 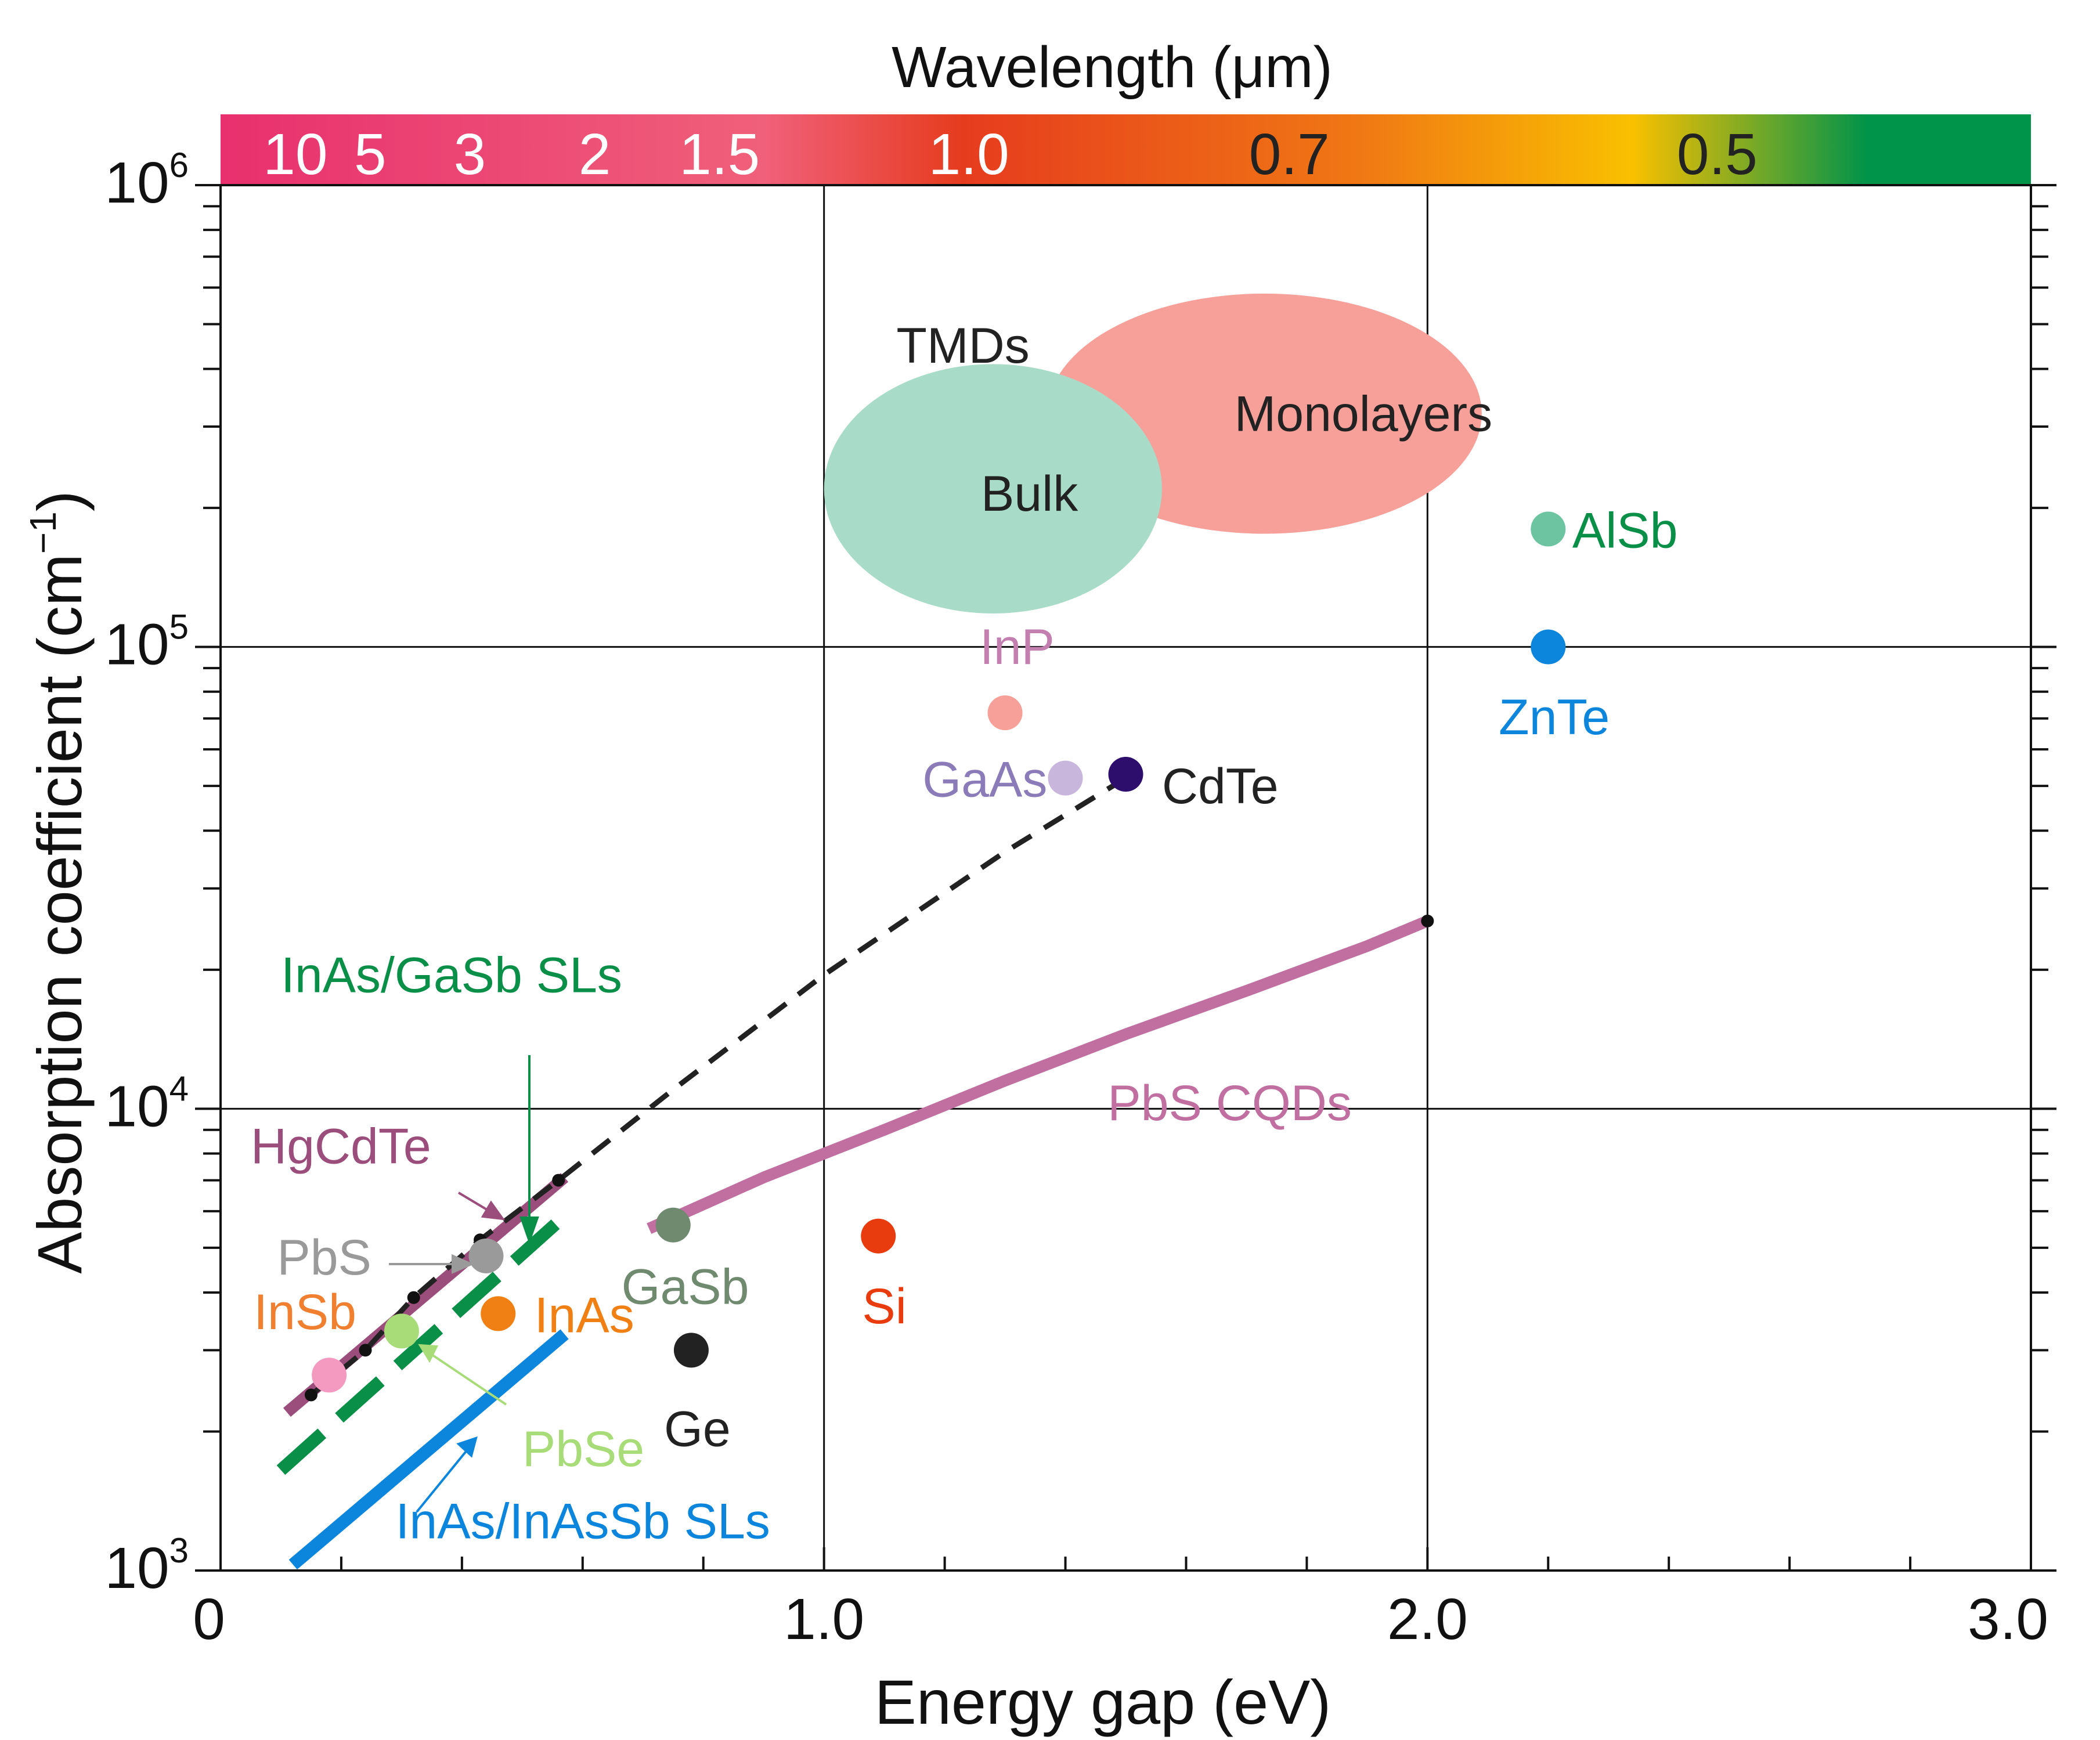 What do you see at coordinates (60, 914) in the screenshot?
I see `y-axis-label-main: Absorption coefficient (cm` at bounding box center [60, 914].